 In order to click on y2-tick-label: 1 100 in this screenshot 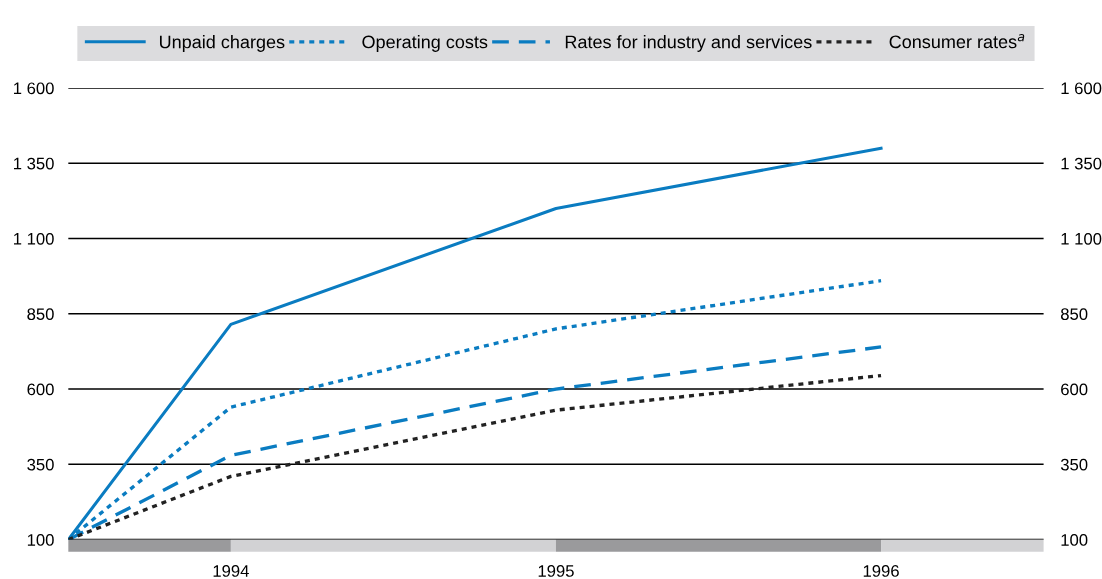, I will do `click(1081, 238)`.